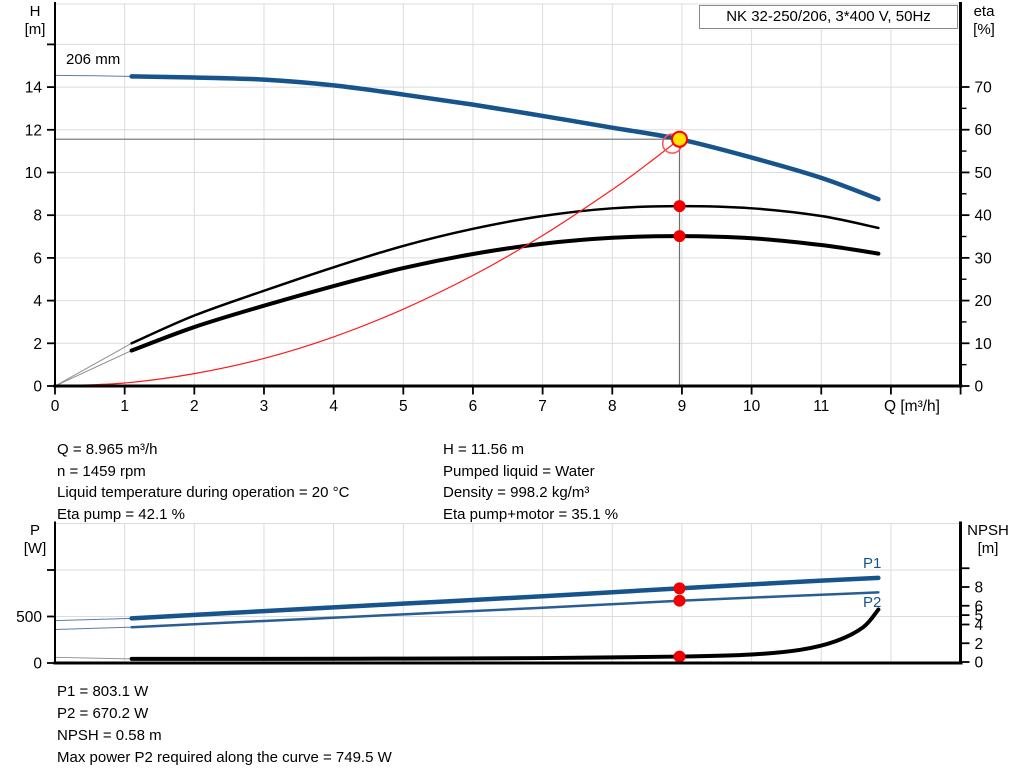 The width and height of the screenshot is (1024, 781). Describe the element at coordinates (531, 514) in the screenshot. I see `info-line-eta-tot: Eta pump+motor = 35.1 %` at that location.